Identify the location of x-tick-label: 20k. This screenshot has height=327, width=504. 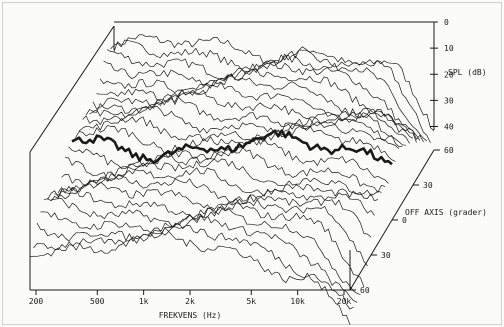
(344, 301).